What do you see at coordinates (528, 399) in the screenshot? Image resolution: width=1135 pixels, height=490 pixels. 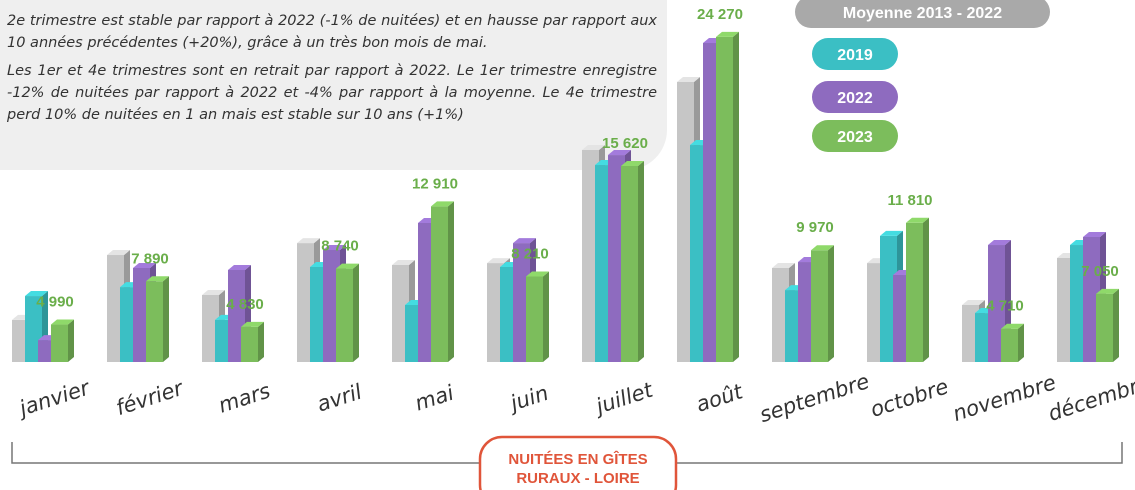 I see `x-tick-label: juin` at bounding box center [528, 399].